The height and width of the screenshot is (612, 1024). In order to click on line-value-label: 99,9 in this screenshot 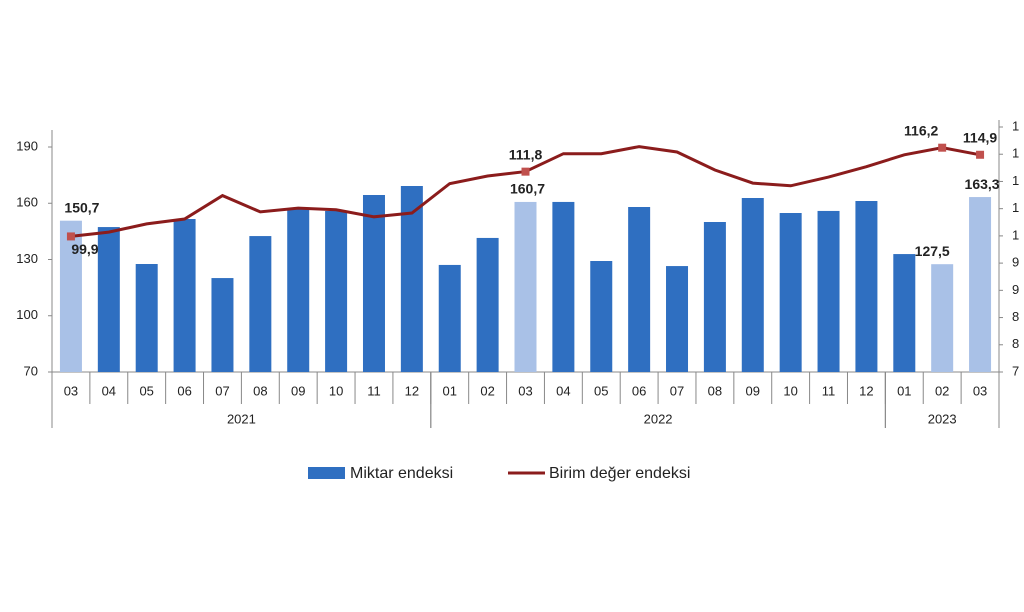, I will do `click(84, 249)`.